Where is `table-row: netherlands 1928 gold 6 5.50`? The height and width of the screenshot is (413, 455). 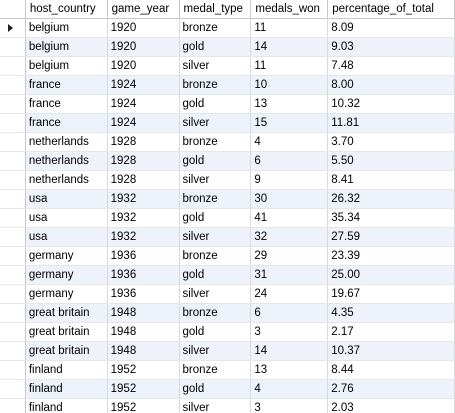 table-row: netherlands 1928 gold 6 5.50 is located at coordinates (227, 161).